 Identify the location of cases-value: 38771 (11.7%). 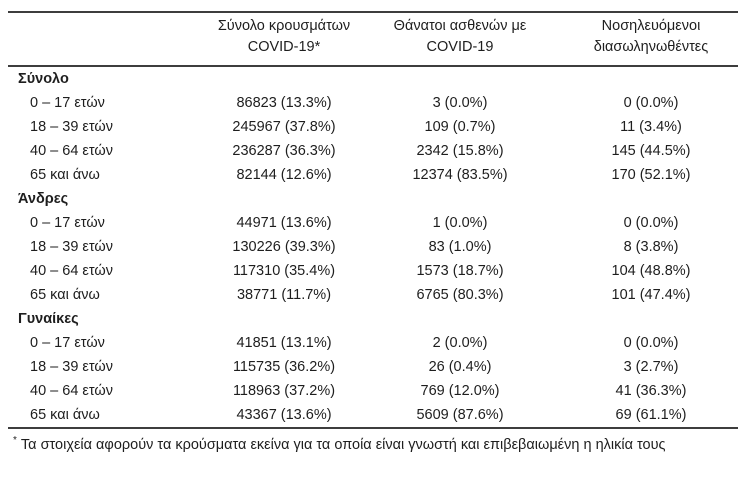
(284, 295).